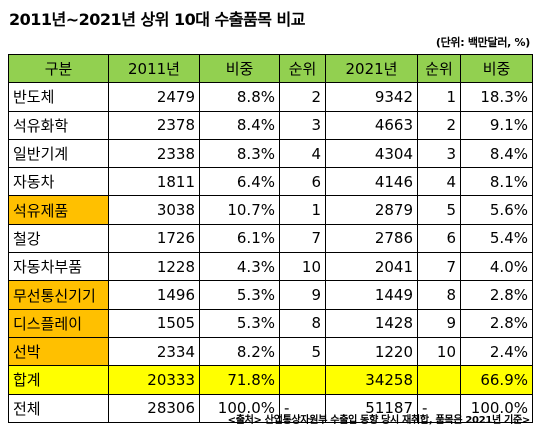 The height and width of the screenshot is (435, 540). I want to click on item-name: 철강, so click(58, 238).